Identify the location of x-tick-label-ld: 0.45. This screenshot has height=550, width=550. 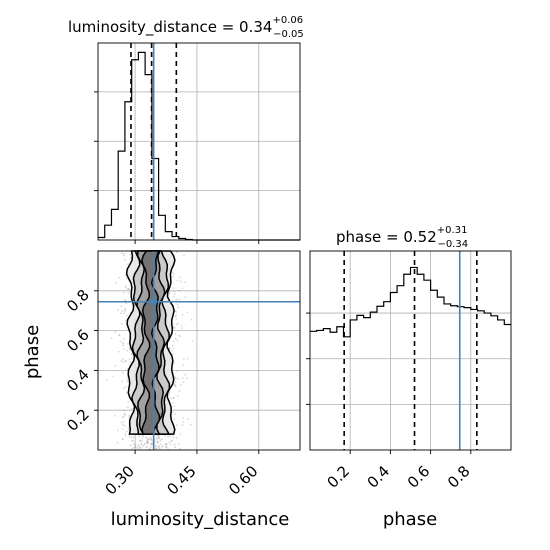
(181, 480).